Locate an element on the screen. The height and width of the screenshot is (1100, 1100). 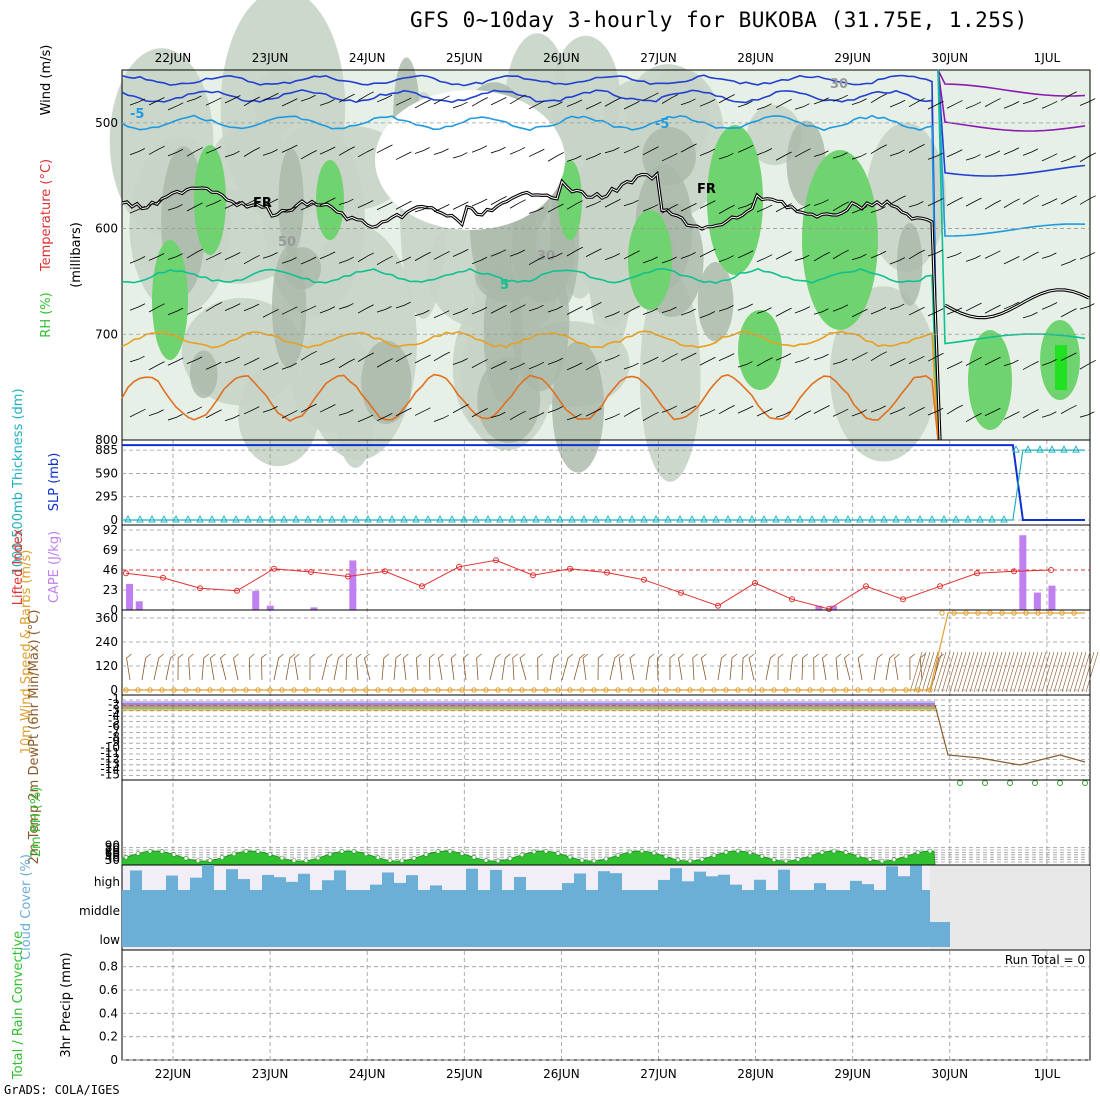
axis-label: Cloud Cover (%) is located at coordinates (26, 907).